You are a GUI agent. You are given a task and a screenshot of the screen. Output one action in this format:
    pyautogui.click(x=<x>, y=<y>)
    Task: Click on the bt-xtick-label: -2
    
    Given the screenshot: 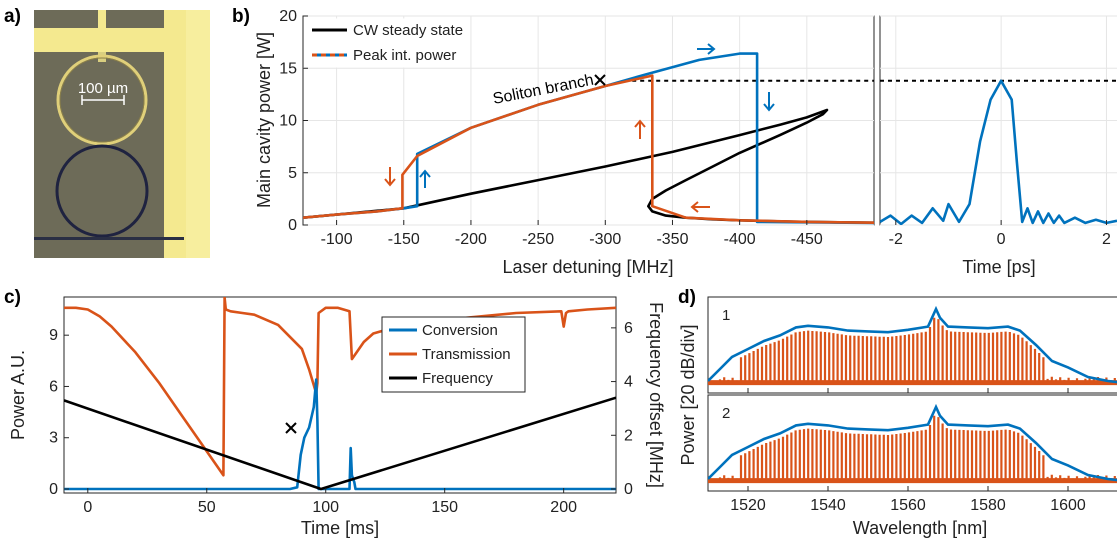 What is the action you would take?
    pyautogui.click(x=896, y=239)
    